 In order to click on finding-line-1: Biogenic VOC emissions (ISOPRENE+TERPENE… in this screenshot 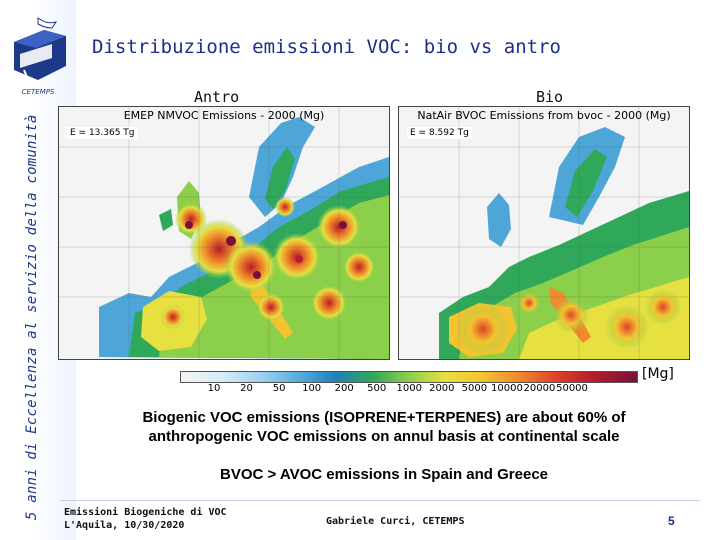, I will do `click(384, 417)`.